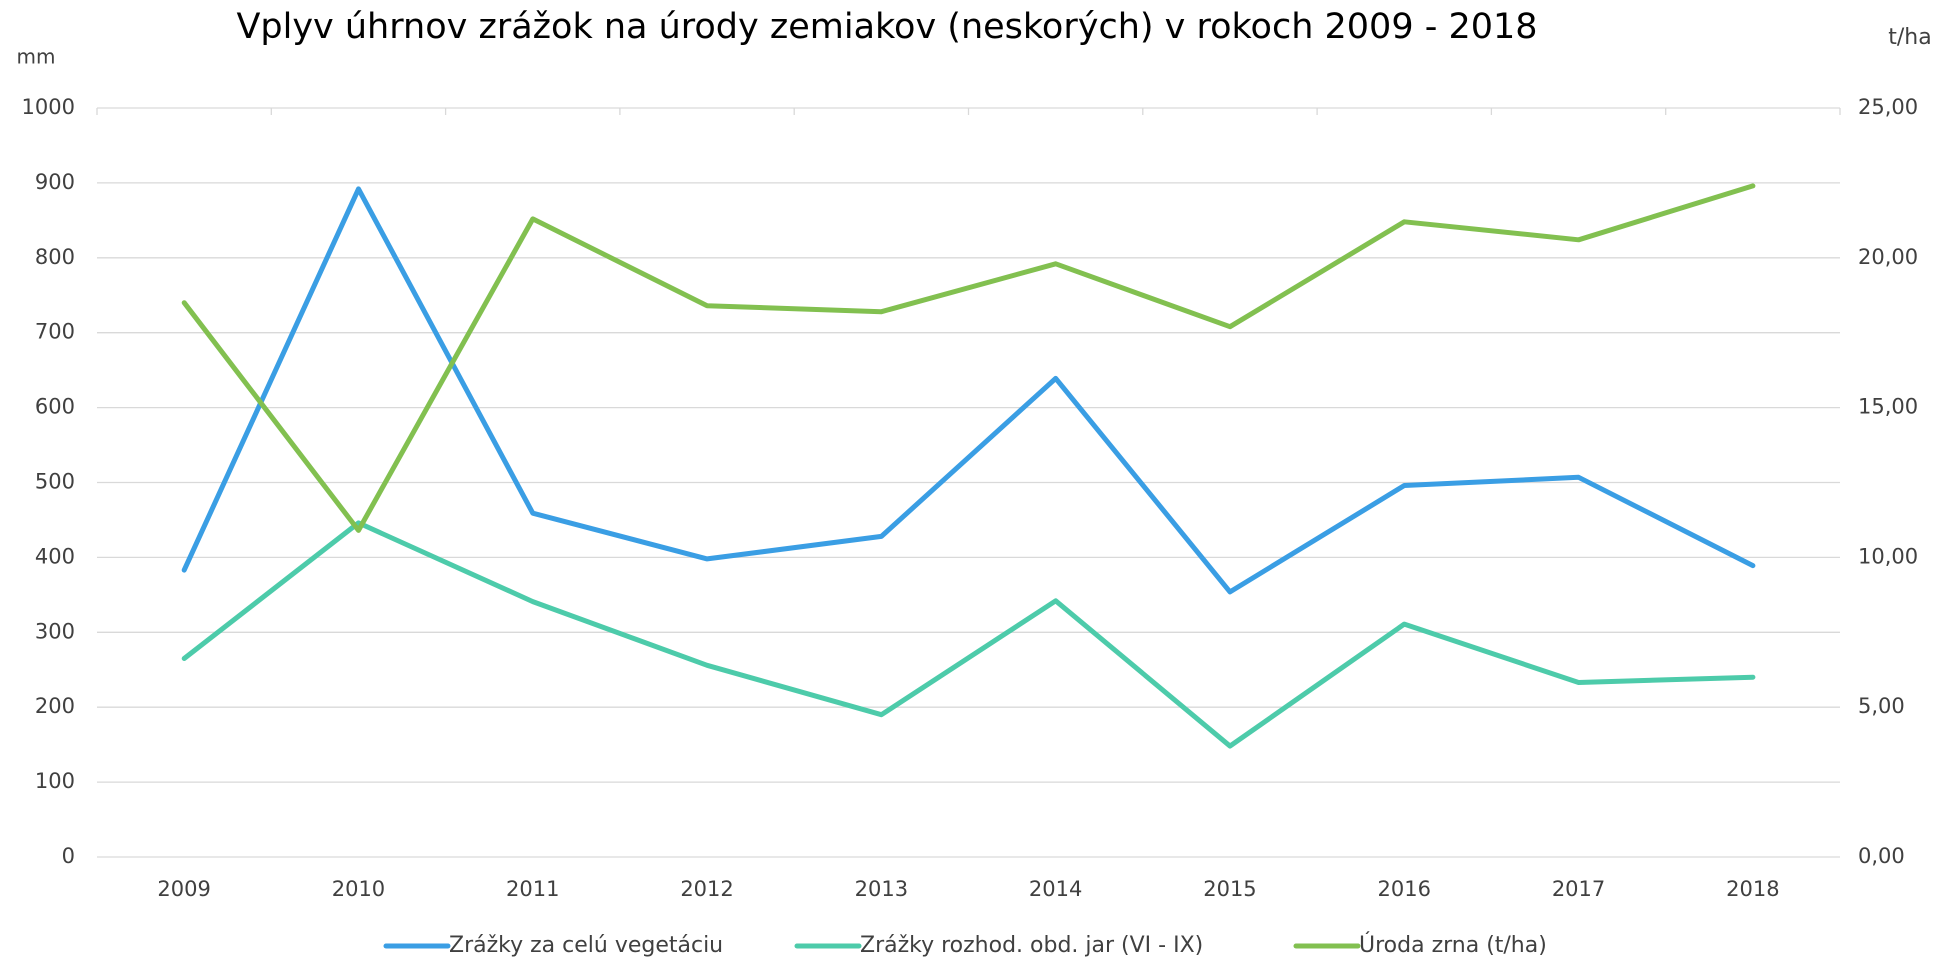  Describe the element at coordinates (48, 107) in the screenshot. I see `y-tick-label: 1000` at that location.